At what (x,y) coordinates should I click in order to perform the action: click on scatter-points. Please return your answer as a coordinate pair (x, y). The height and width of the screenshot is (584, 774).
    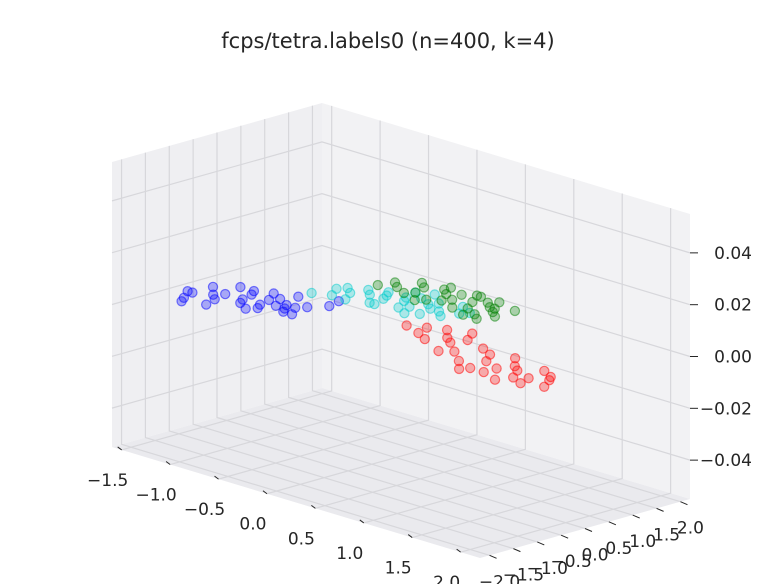
    Looking at the image, I should click on (366, 334).